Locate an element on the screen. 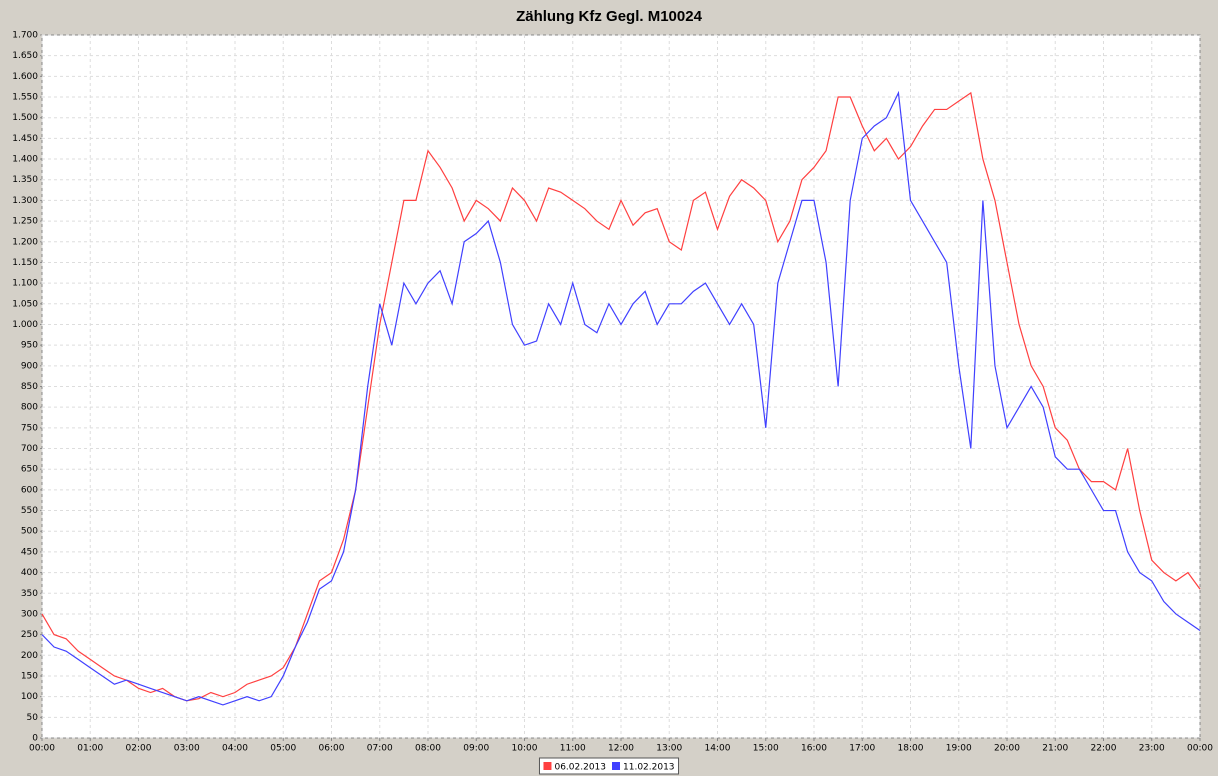  x-tick-label: 16:00 is located at coordinates (814, 749).